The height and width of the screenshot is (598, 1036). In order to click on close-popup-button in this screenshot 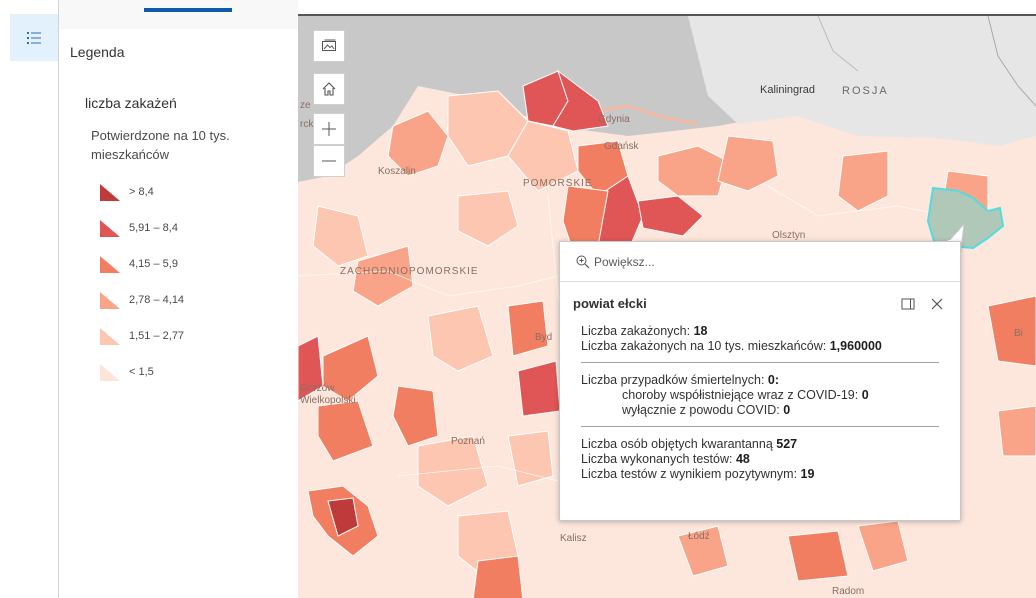, I will do `click(937, 304)`.